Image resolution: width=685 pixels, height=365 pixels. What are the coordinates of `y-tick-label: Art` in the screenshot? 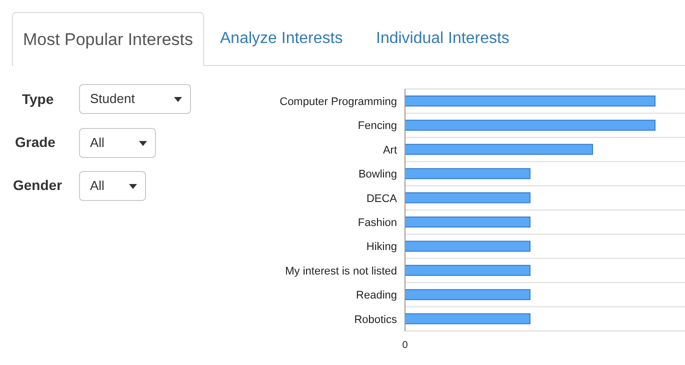 It's located at (389, 150).